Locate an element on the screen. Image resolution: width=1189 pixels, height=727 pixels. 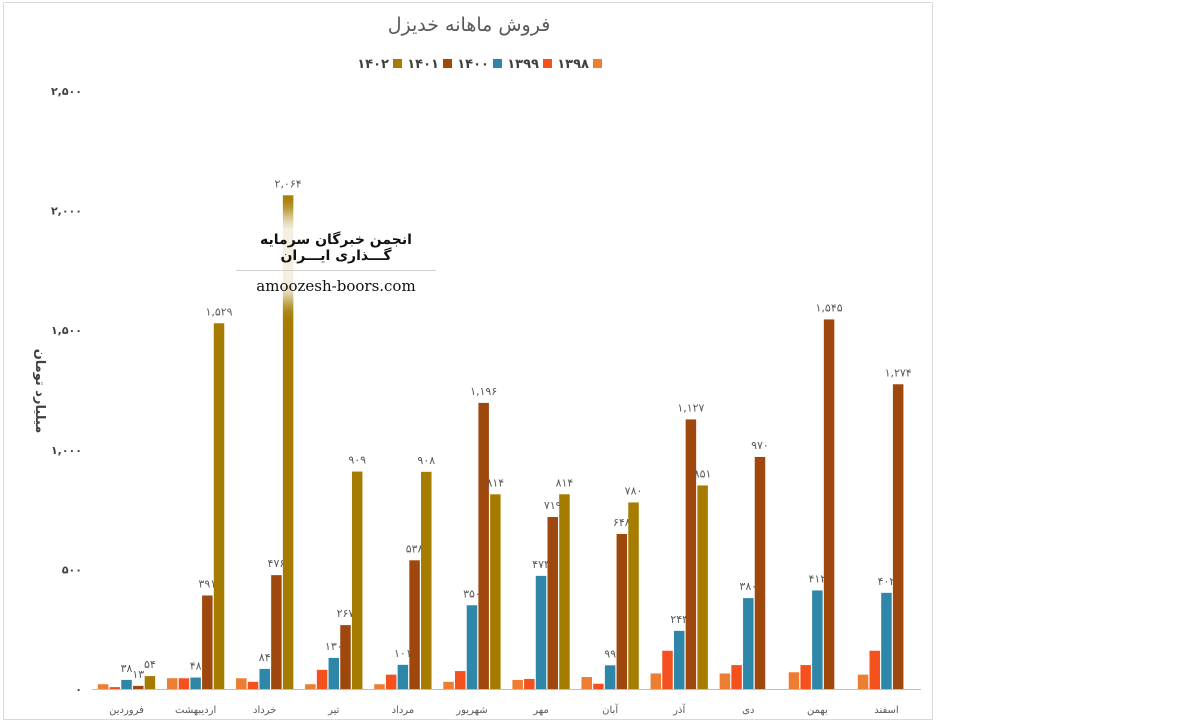
data-label-2-2: ۸۴ is located at coordinates (265, 657).